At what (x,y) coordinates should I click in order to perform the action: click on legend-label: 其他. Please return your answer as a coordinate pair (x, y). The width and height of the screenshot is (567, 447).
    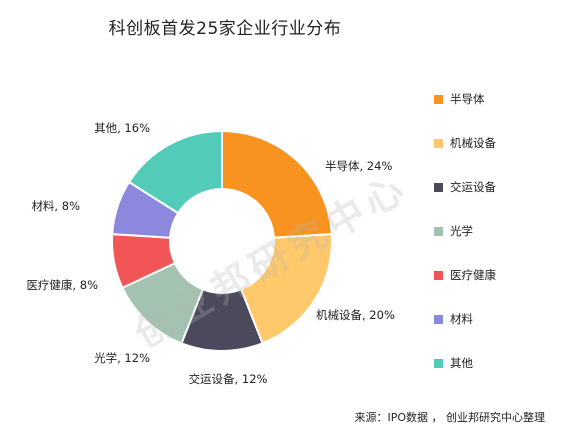
    Looking at the image, I should click on (461, 363).